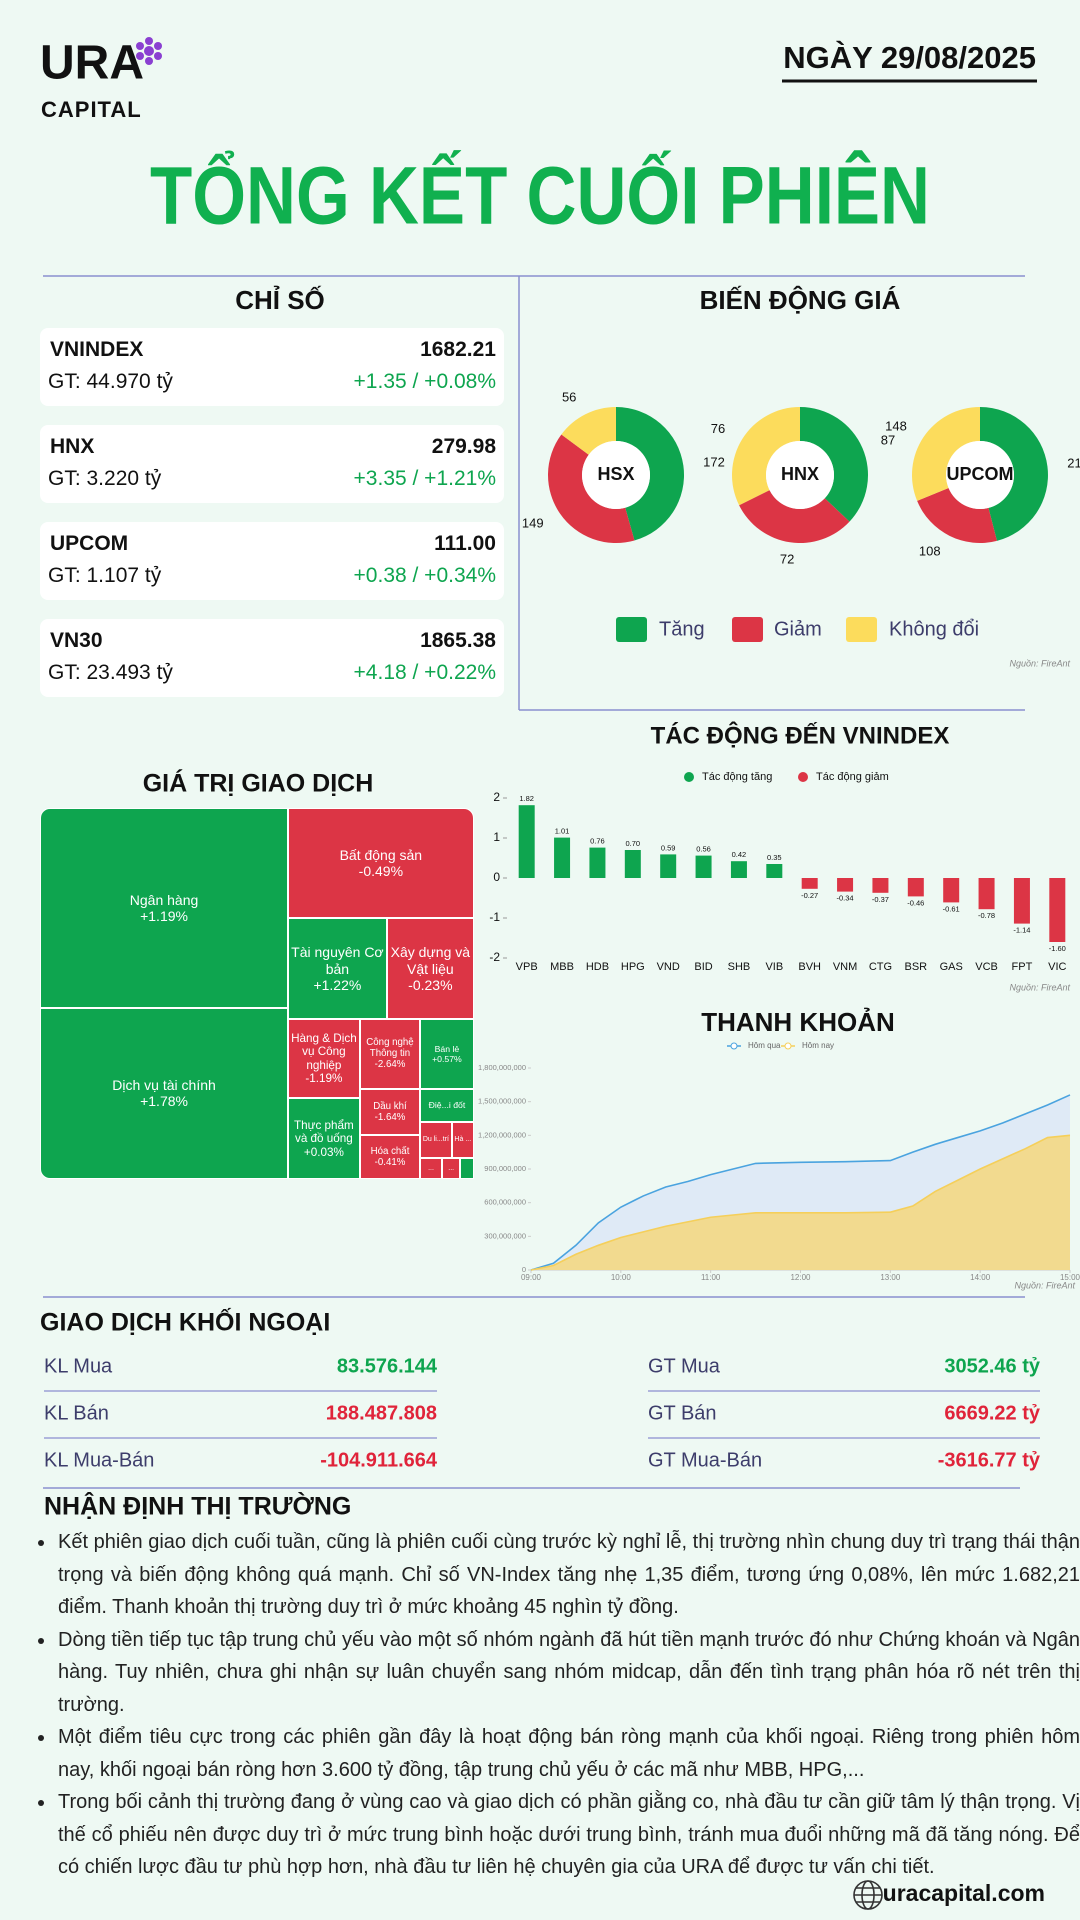  What do you see at coordinates (258, 783) in the screenshot?
I see `chart-title: GIÁ TRỊ GIAO DỊCH` at bounding box center [258, 783].